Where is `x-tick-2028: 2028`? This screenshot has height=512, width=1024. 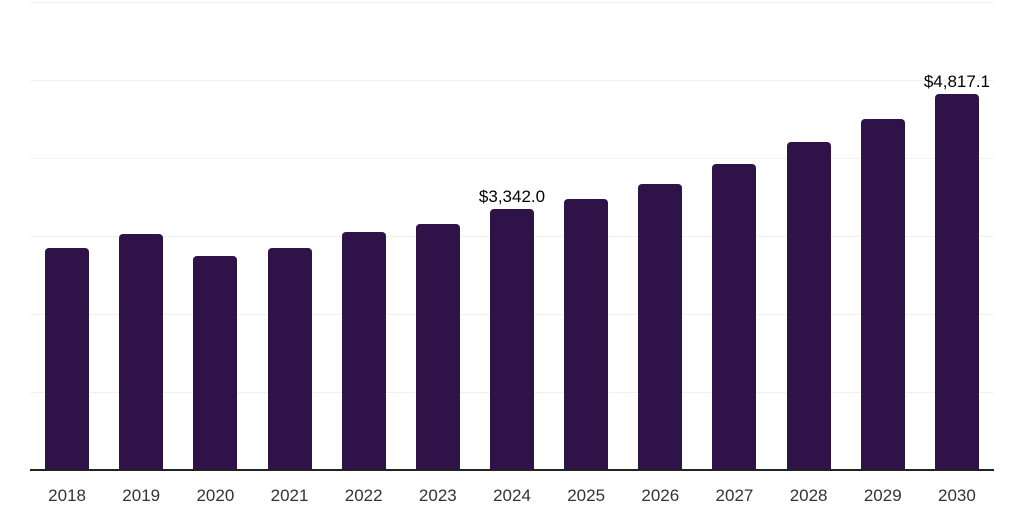 x-tick-2028: 2028 is located at coordinates (808, 495).